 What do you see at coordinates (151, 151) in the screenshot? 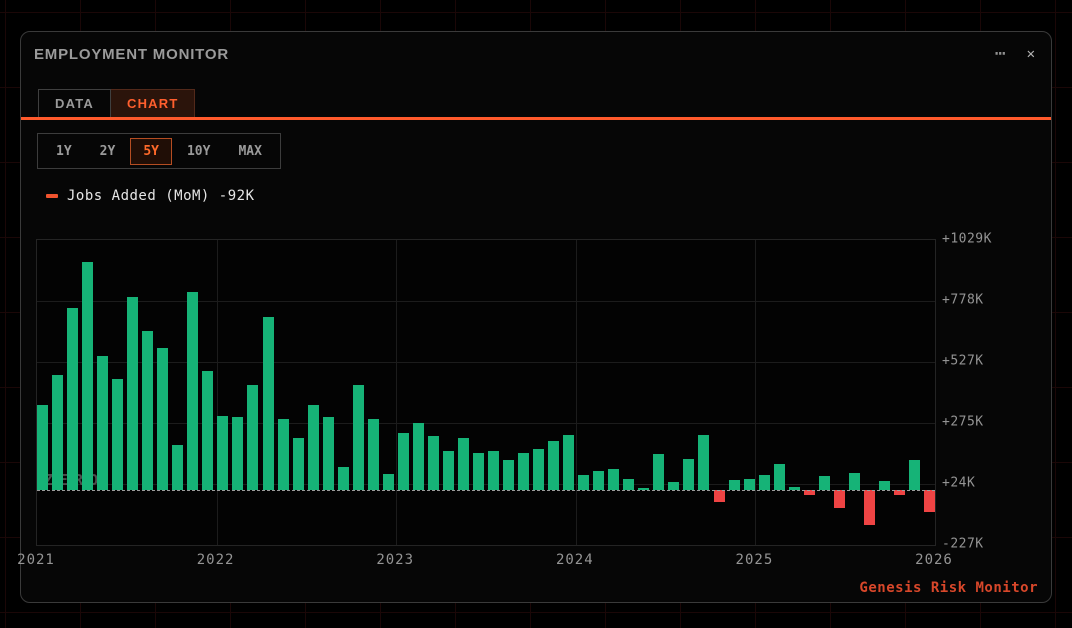
I see `range-button-5y: 5Y` at bounding box center [151, 151].